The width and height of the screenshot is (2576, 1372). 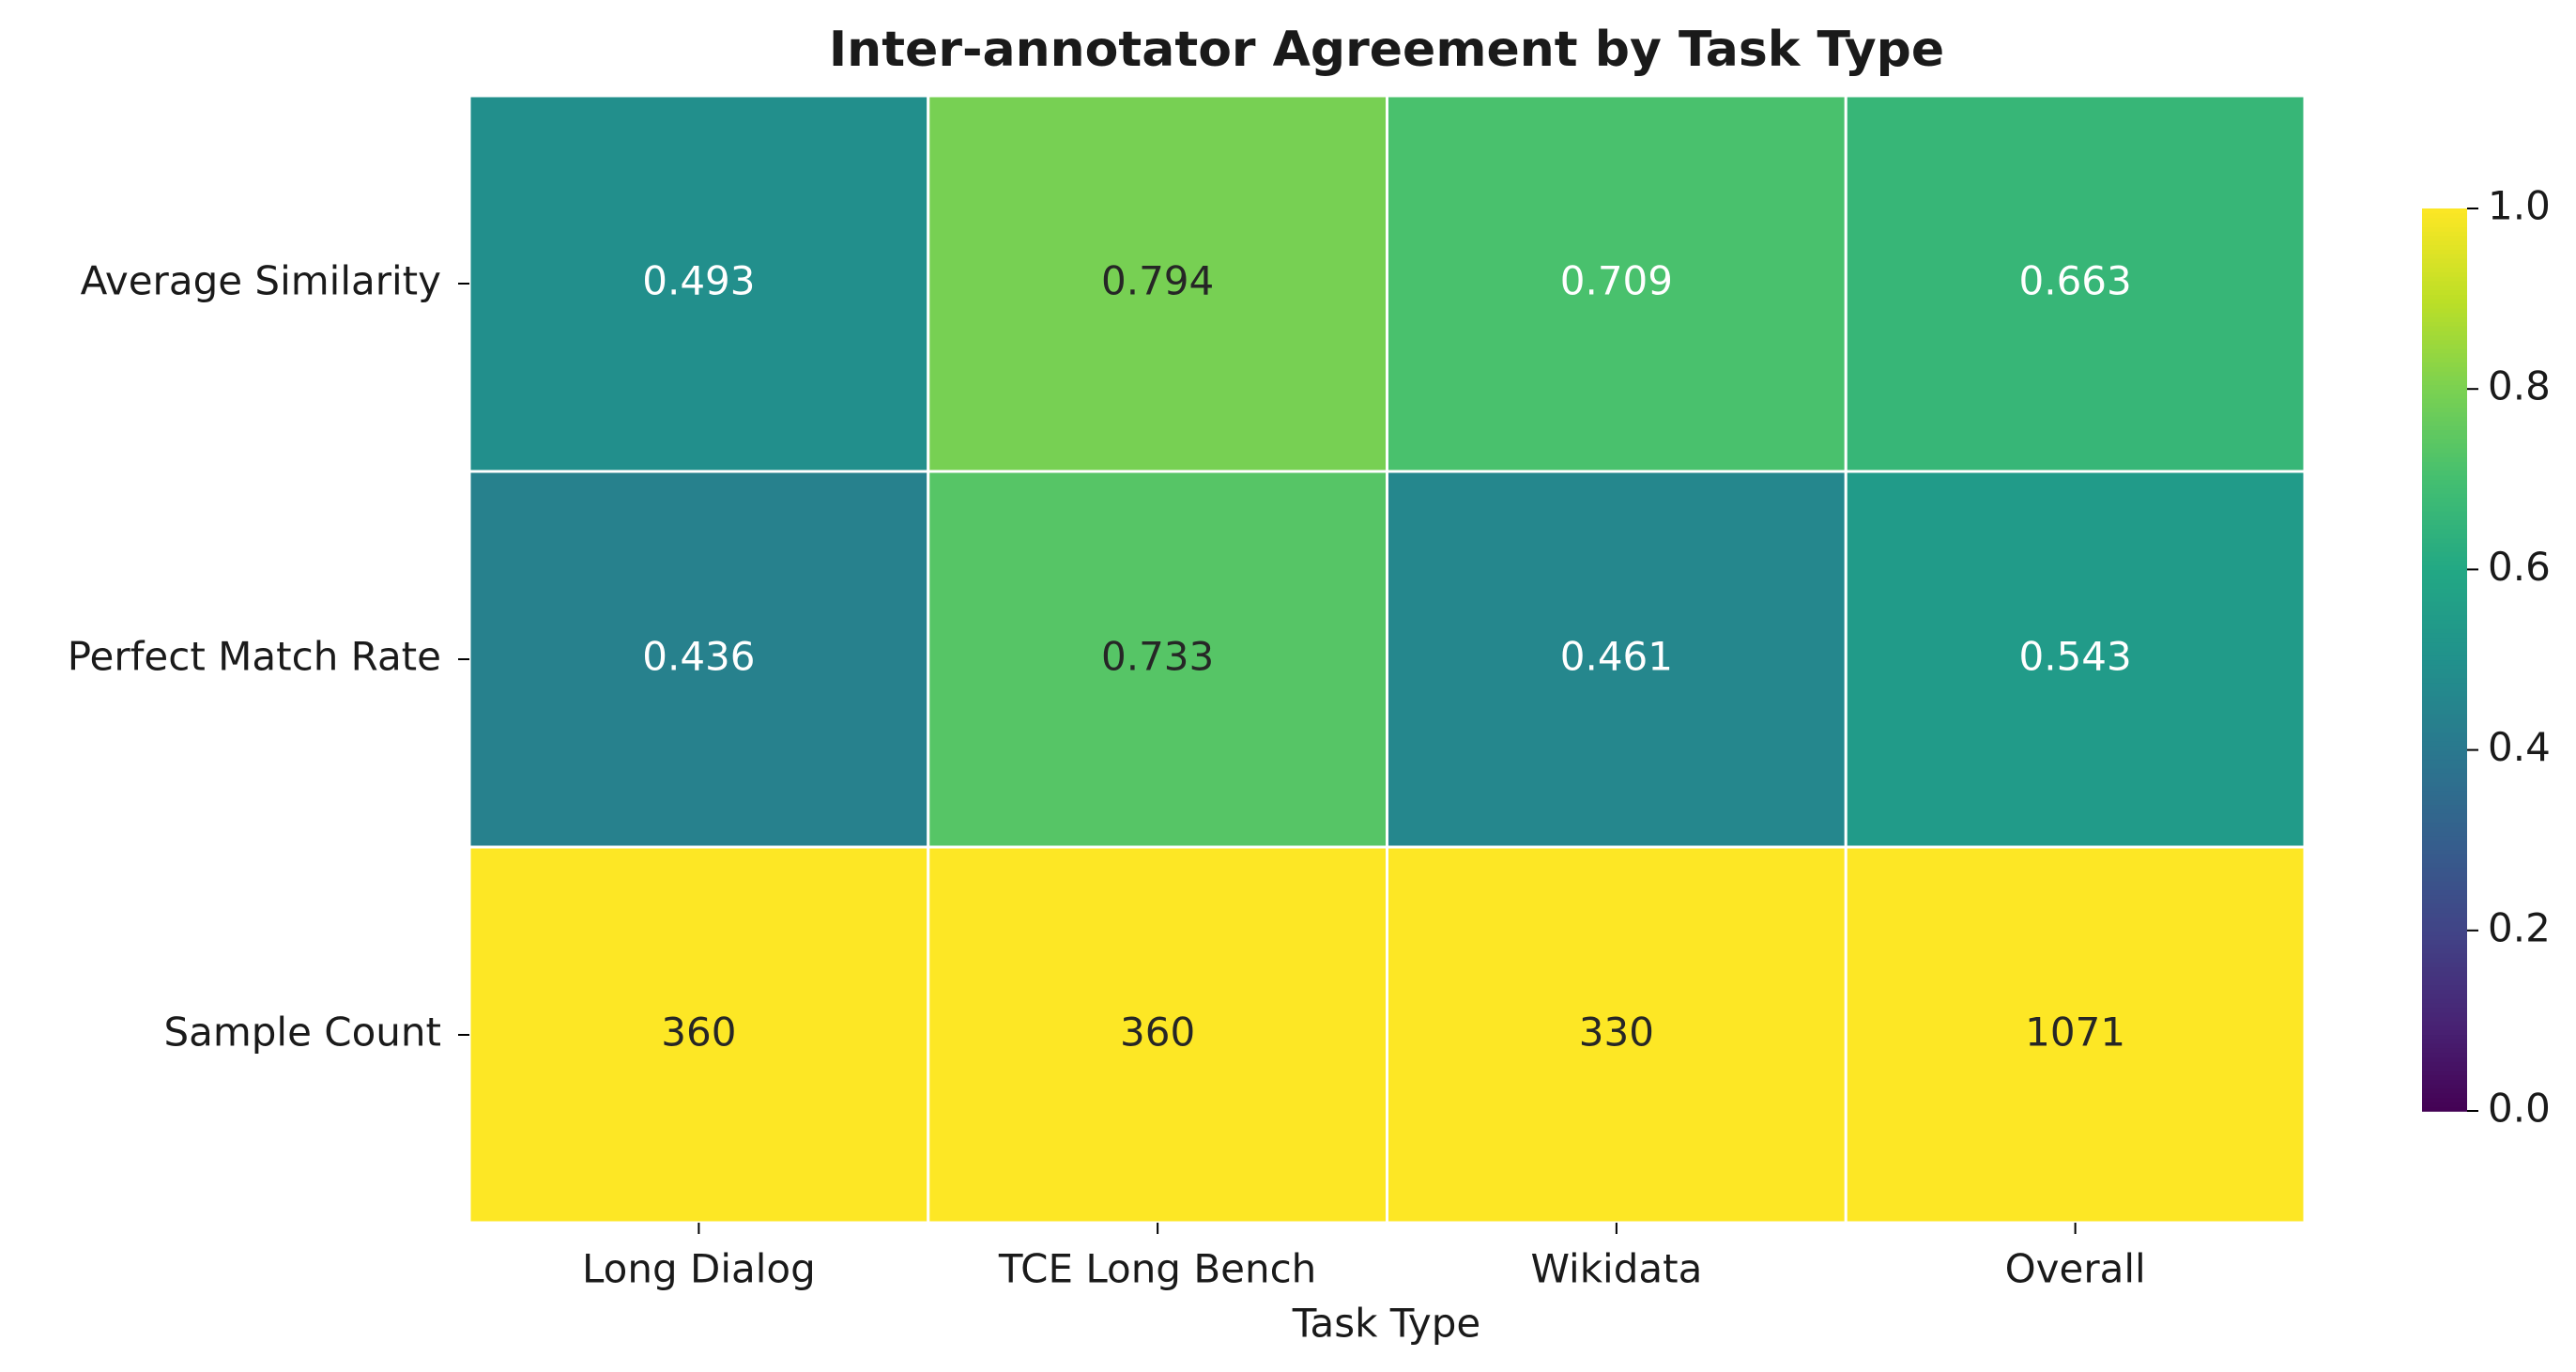 I want to click on y-tick-label: Perfect Match Rate, so click(x=255, y=657).